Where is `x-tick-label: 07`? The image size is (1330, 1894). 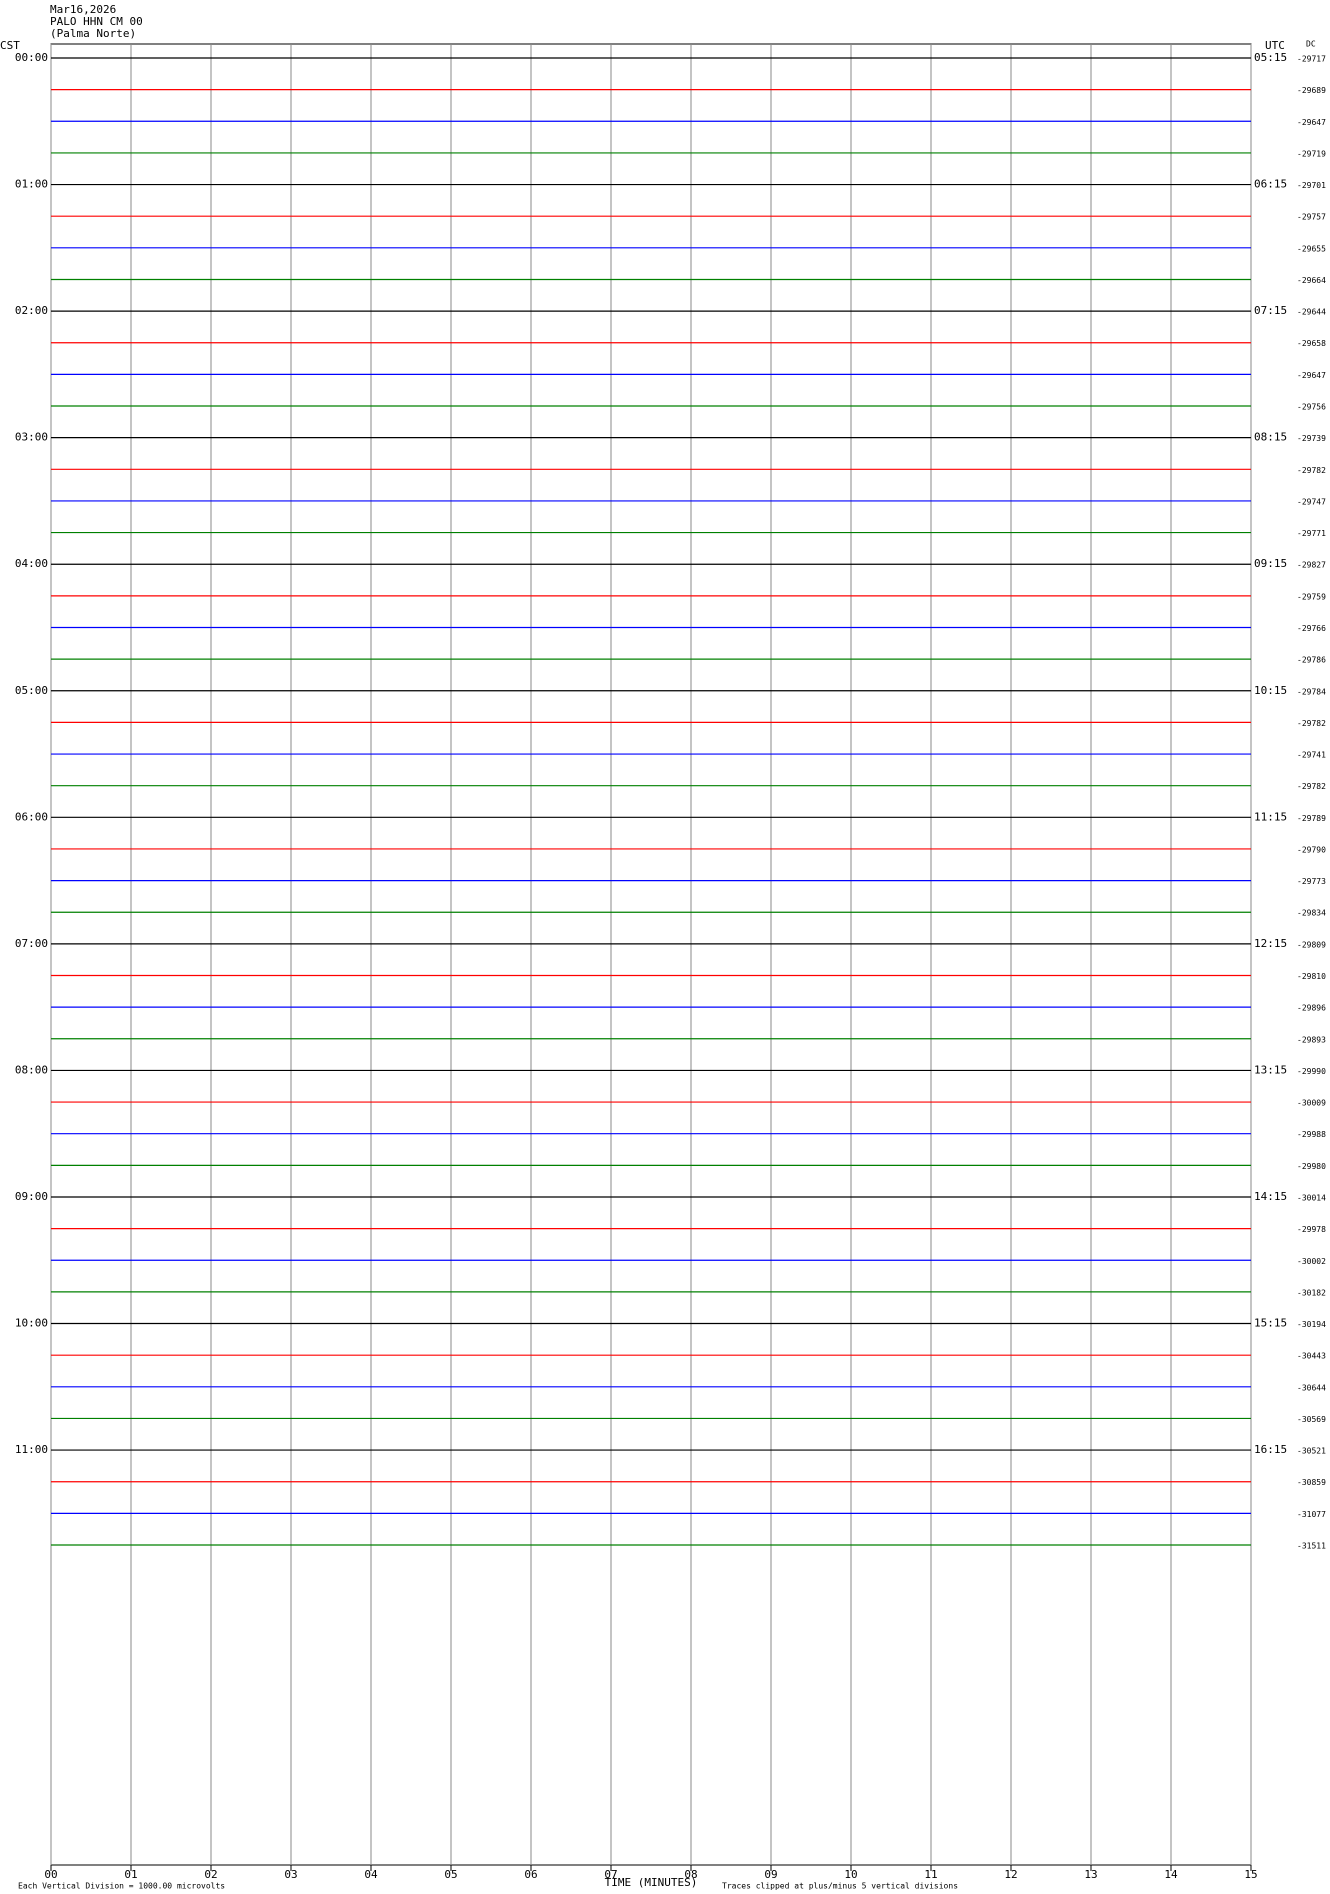 x-tick-label: 07 is located at coordinates (610, 1874).